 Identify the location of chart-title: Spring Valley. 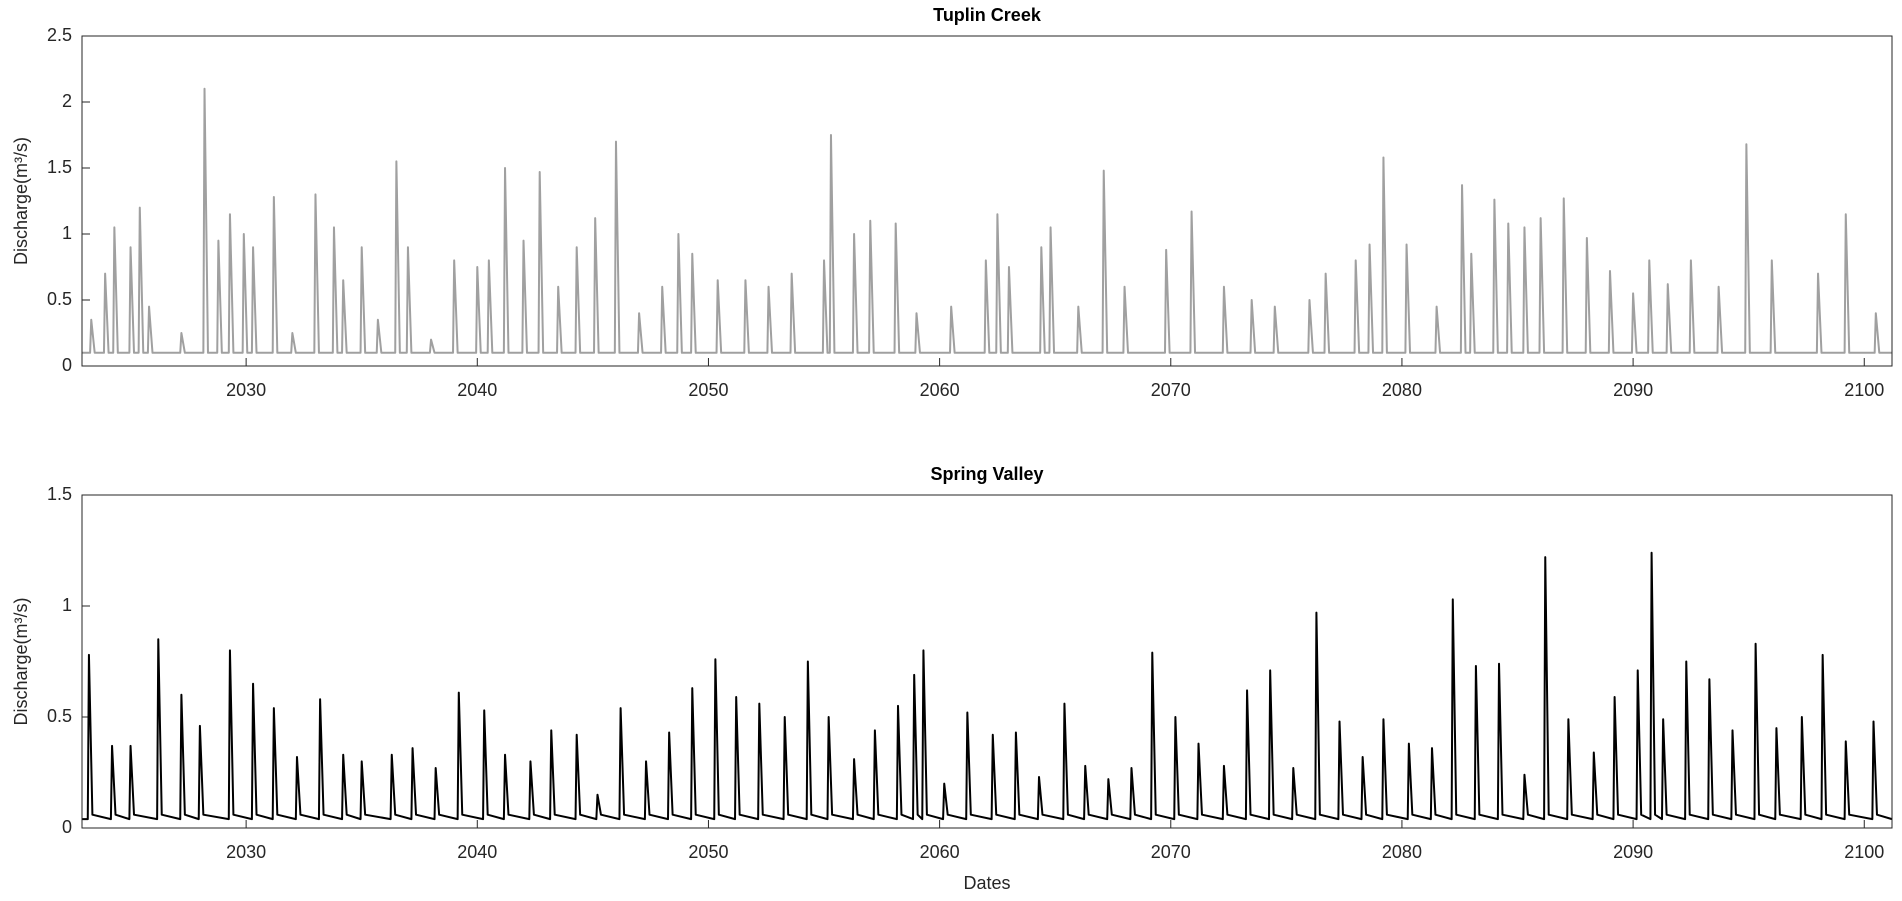
(986, 474).